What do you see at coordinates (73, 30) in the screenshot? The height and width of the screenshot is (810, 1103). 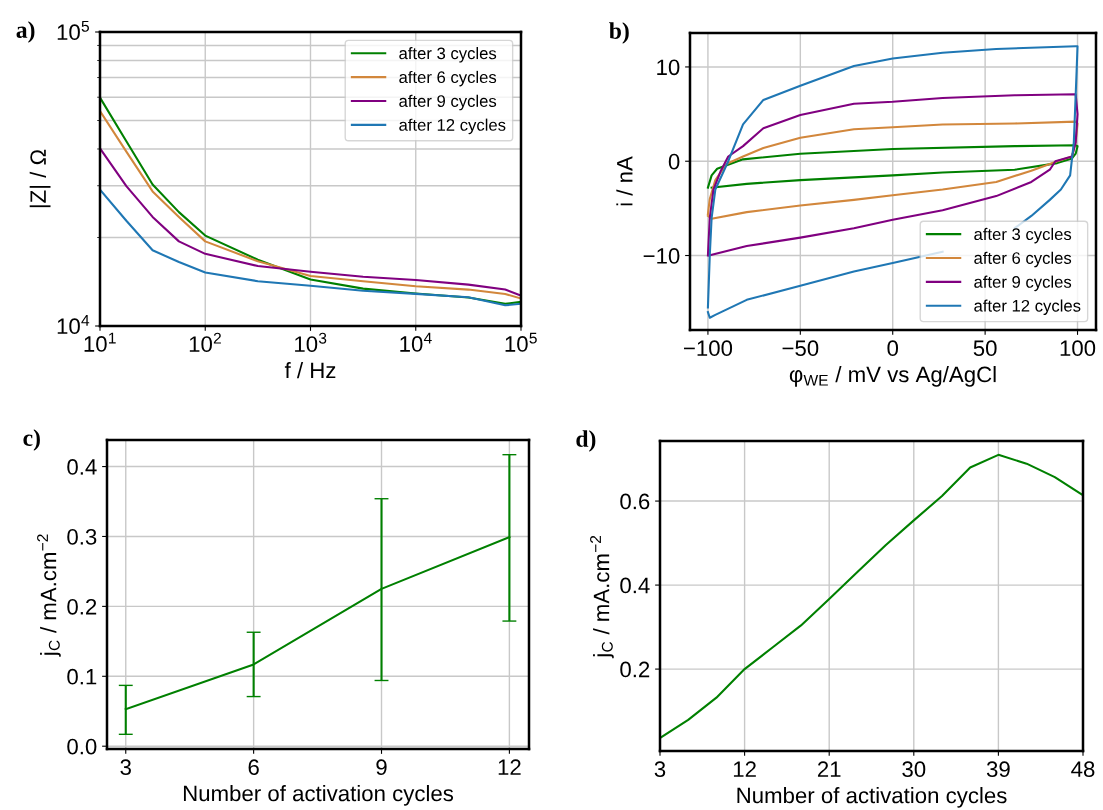 I see `y-tick-label: 10$^{5}$` at bounding box center [73, 30].